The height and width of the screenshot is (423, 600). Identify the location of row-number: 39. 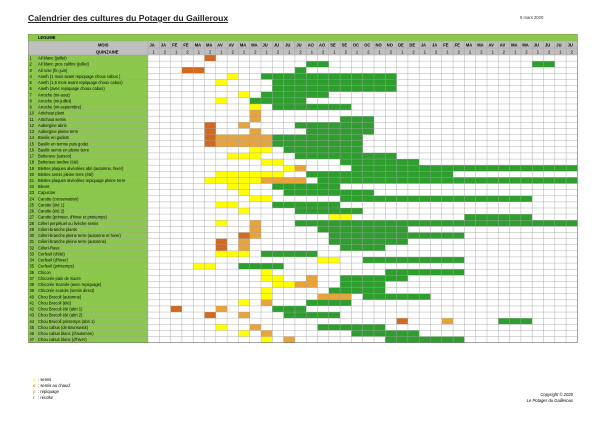
(32, 290).